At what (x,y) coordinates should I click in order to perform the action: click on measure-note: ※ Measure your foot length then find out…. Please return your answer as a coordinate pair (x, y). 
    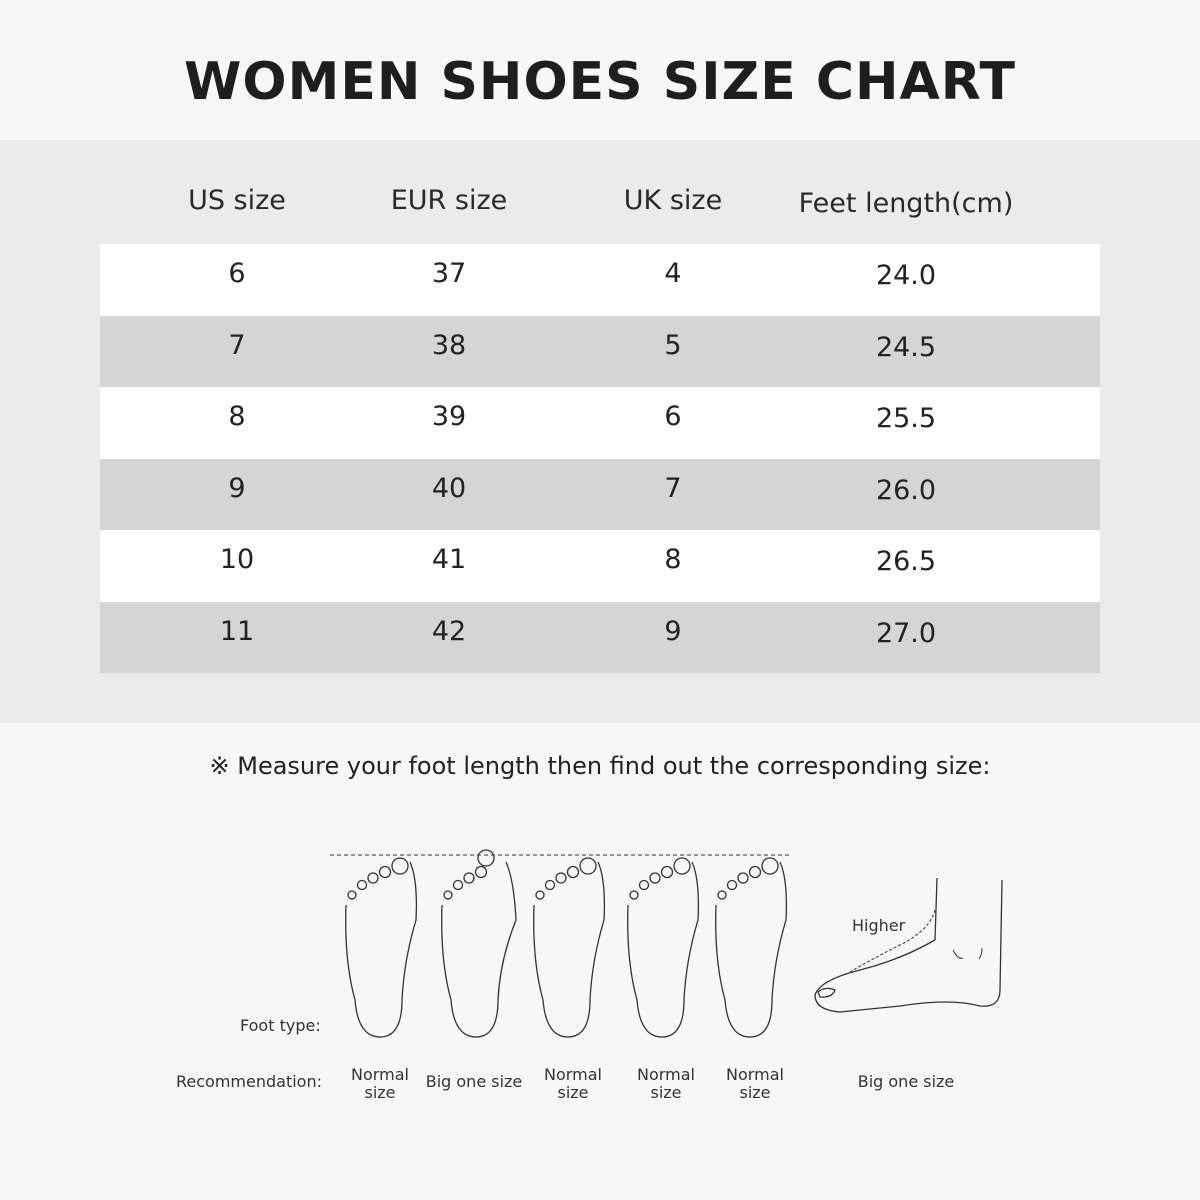
    Looking at the image, I should click on (600, 766).